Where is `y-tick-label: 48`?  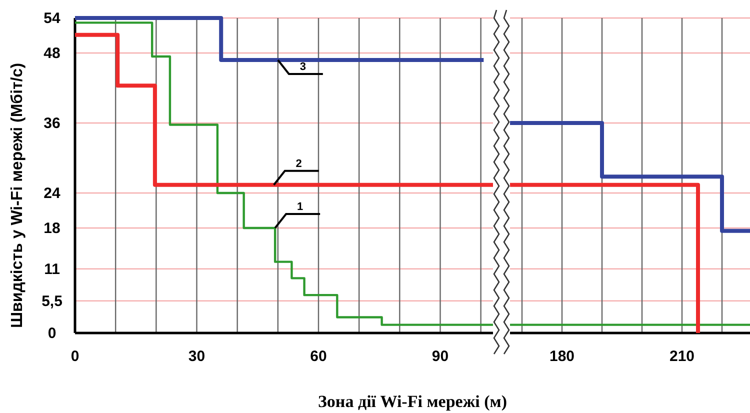
y-tick-label: 48 is located at coordinates (52, 53).